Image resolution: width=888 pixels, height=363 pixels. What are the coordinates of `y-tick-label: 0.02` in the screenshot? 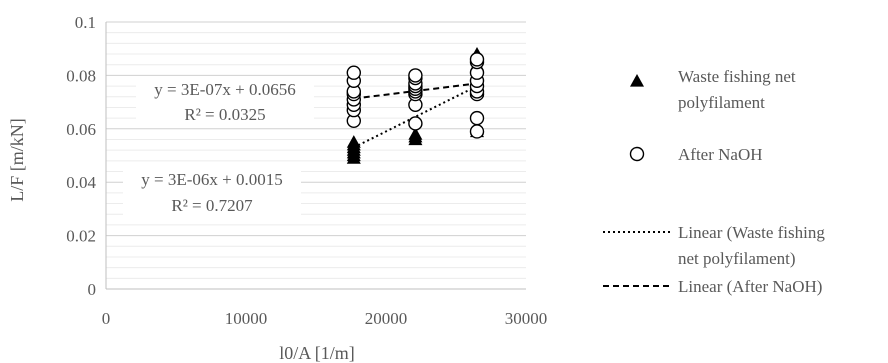 It's located at (81, 236).